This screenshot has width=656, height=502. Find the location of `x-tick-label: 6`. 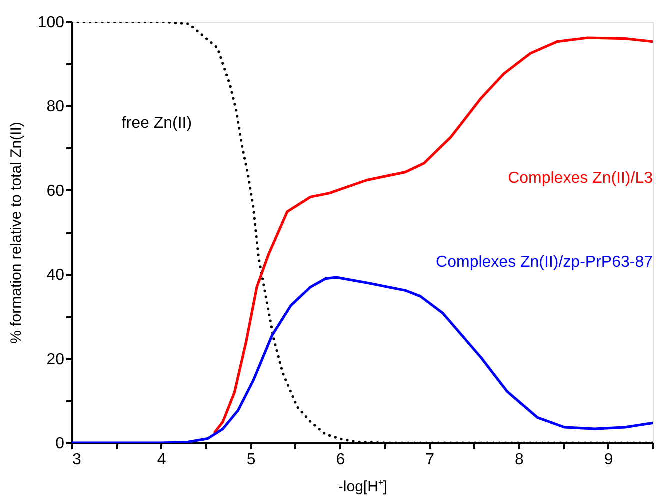

x-tick-label: 6 is located at coordinates (341, 460).